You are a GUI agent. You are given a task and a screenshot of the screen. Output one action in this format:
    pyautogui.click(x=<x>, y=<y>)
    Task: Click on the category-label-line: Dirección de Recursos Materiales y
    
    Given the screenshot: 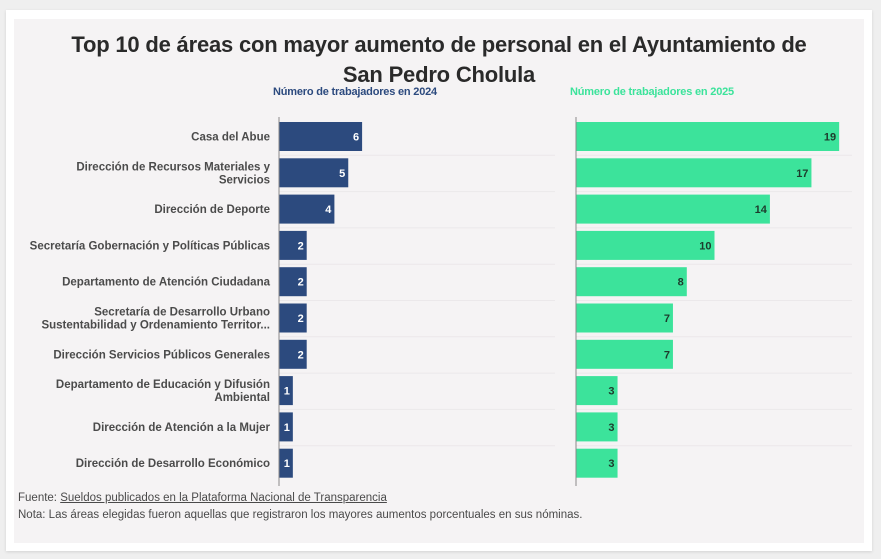 What is the action you would take?
    pyautogui.click(x=173, y=167)
    